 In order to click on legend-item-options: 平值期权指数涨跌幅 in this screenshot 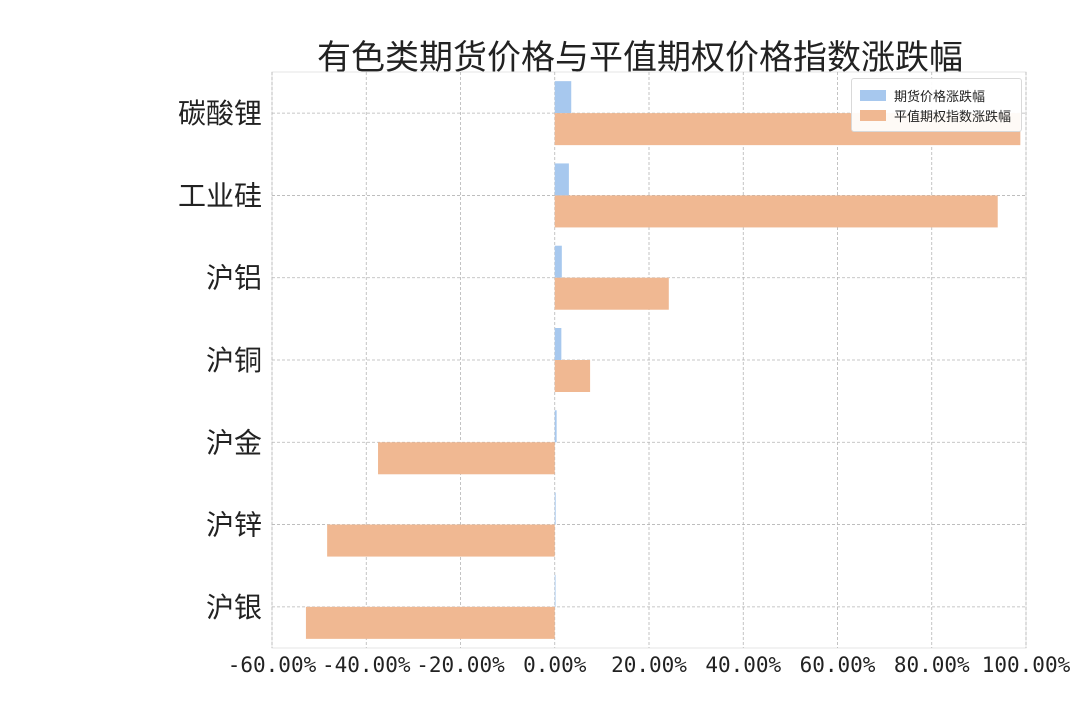, I will do `click(935, 115)`.